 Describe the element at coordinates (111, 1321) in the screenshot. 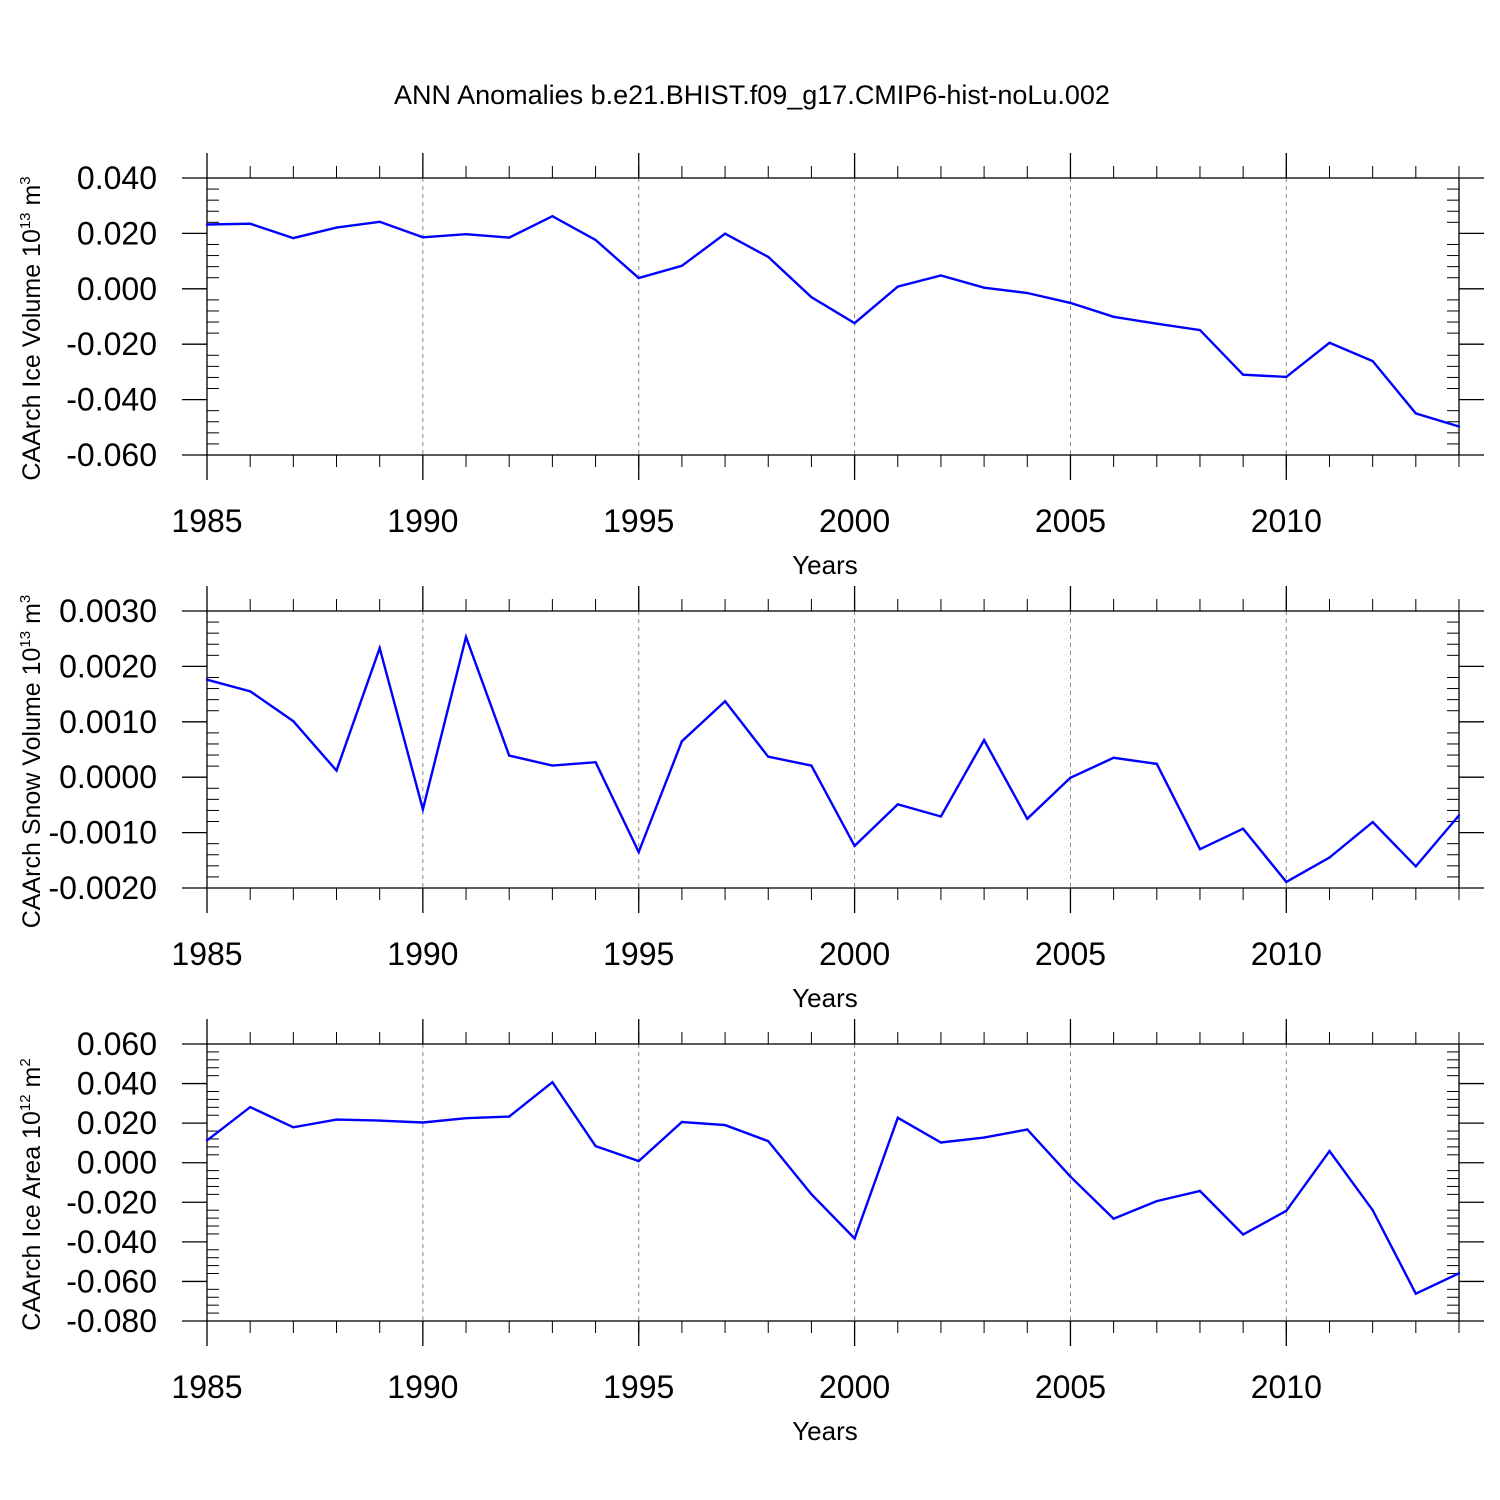

I see `y-tick-label: -0.080` at that location.